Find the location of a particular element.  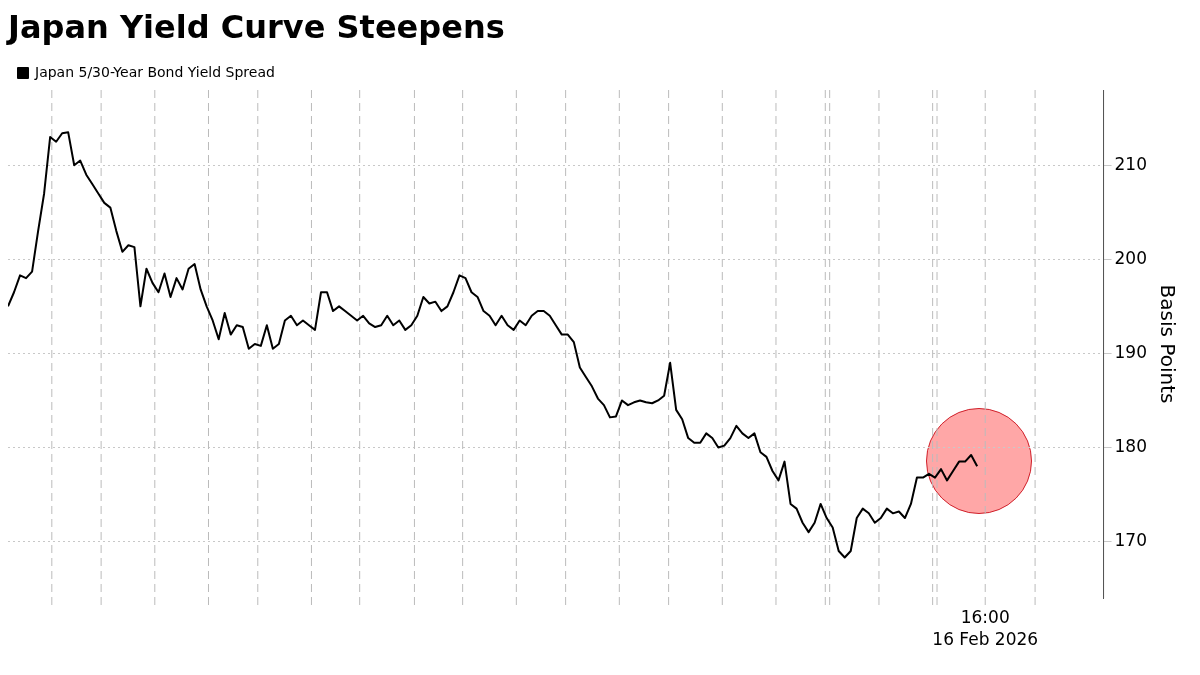

y-axis-title: Basis Points is located at coordinates (1167, 344).